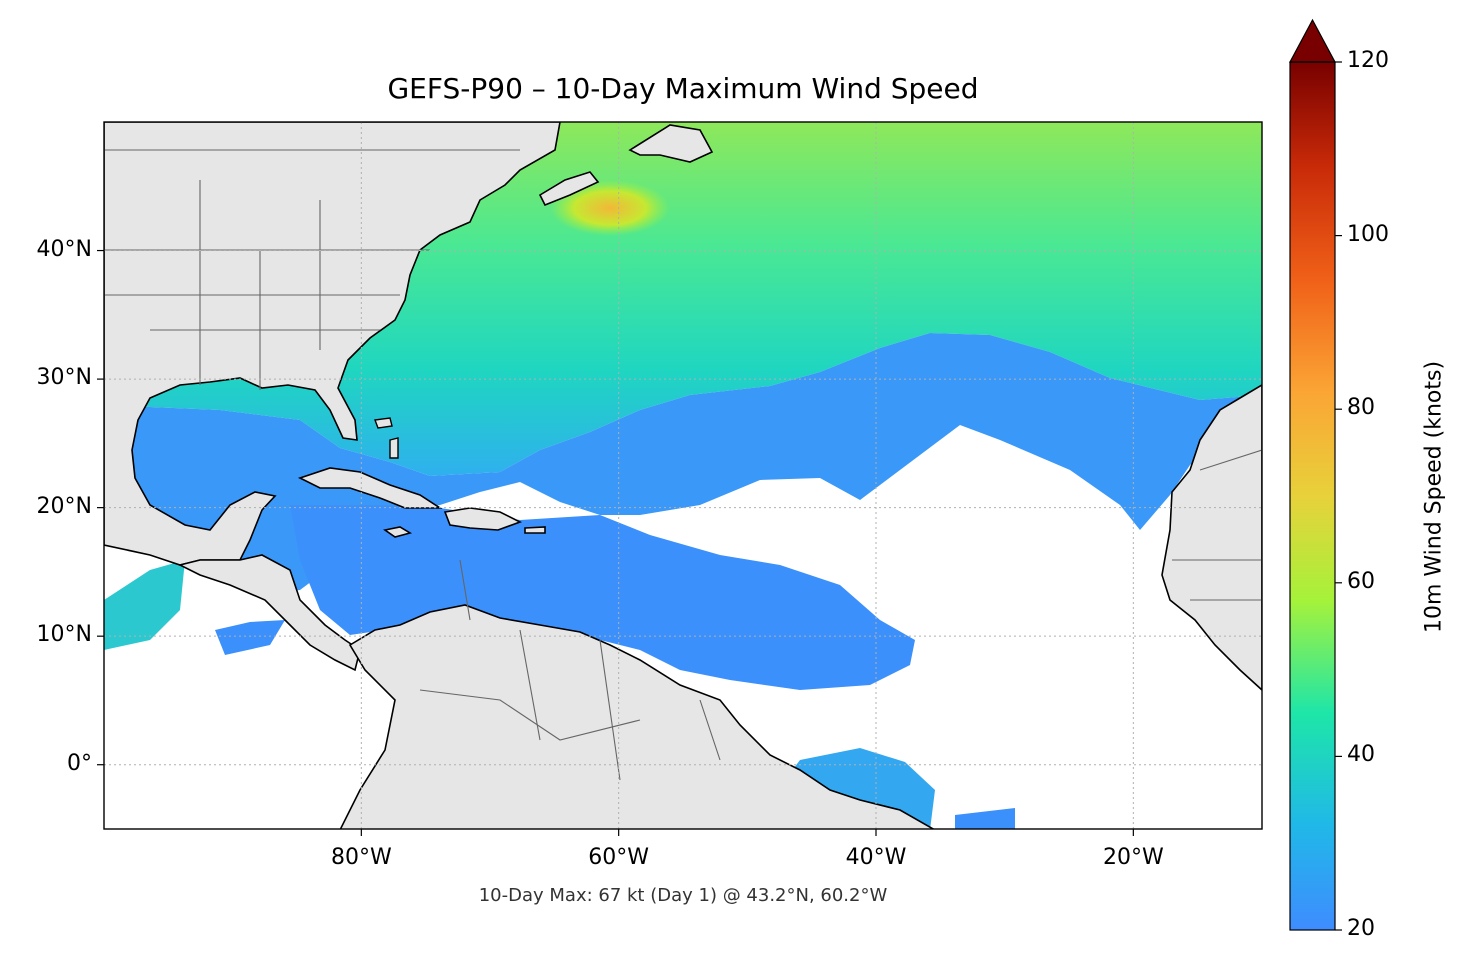  Describe the element at coordinates (483, 519) in the screenshot. I see `hispaniola-island` at that location.